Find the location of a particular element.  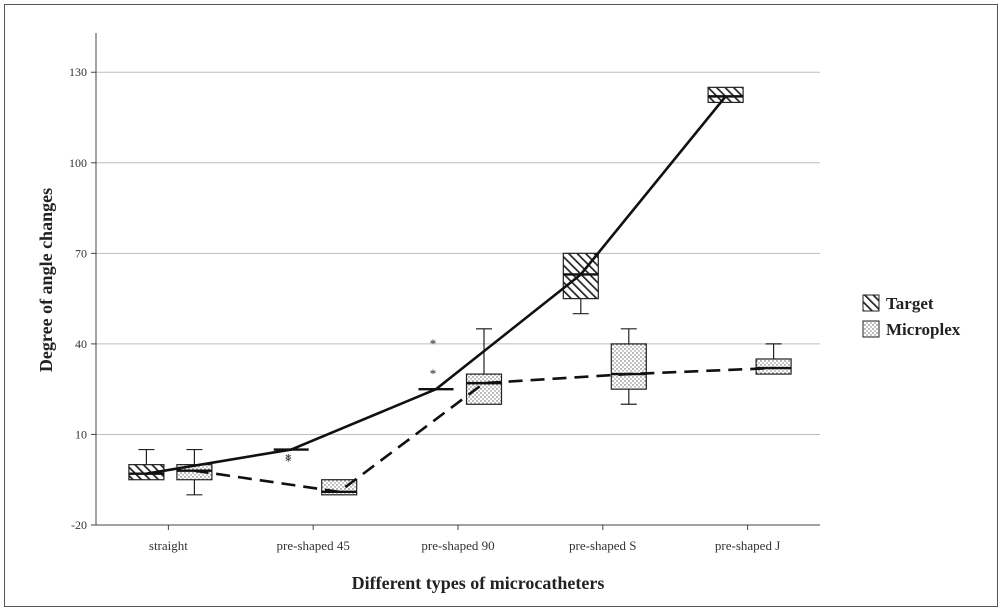

box-microplex is located at coordinates (628, 366).